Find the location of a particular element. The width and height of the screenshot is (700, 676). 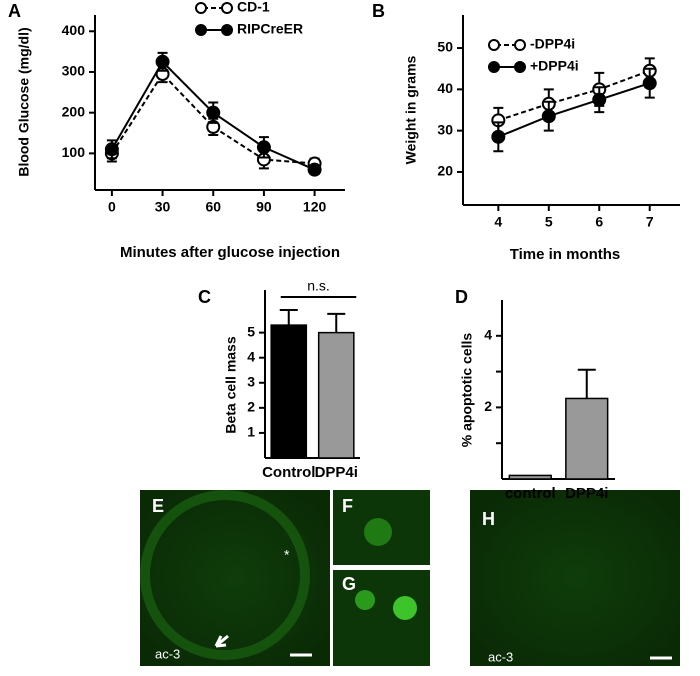

y-tick-label: 3 is located at coordinates (251, 381).